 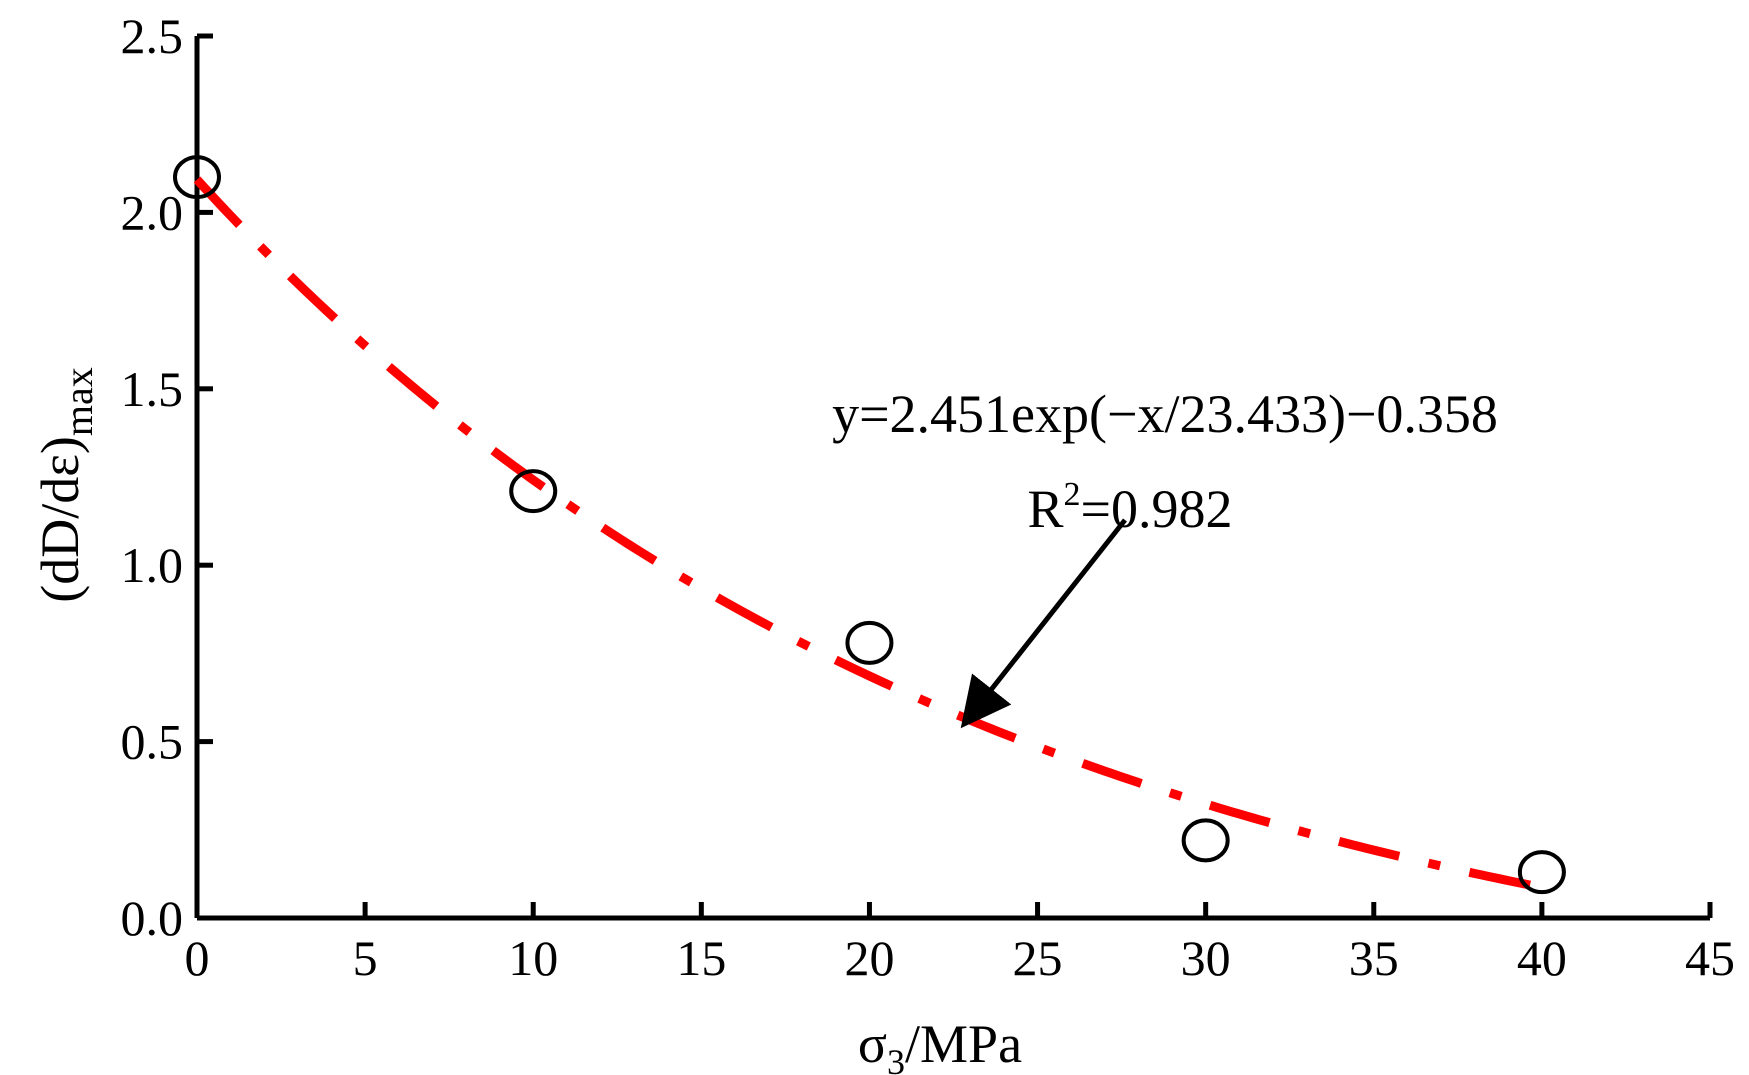 I want to click on y-tick-label: 0.0, so click(x=152, y=918).